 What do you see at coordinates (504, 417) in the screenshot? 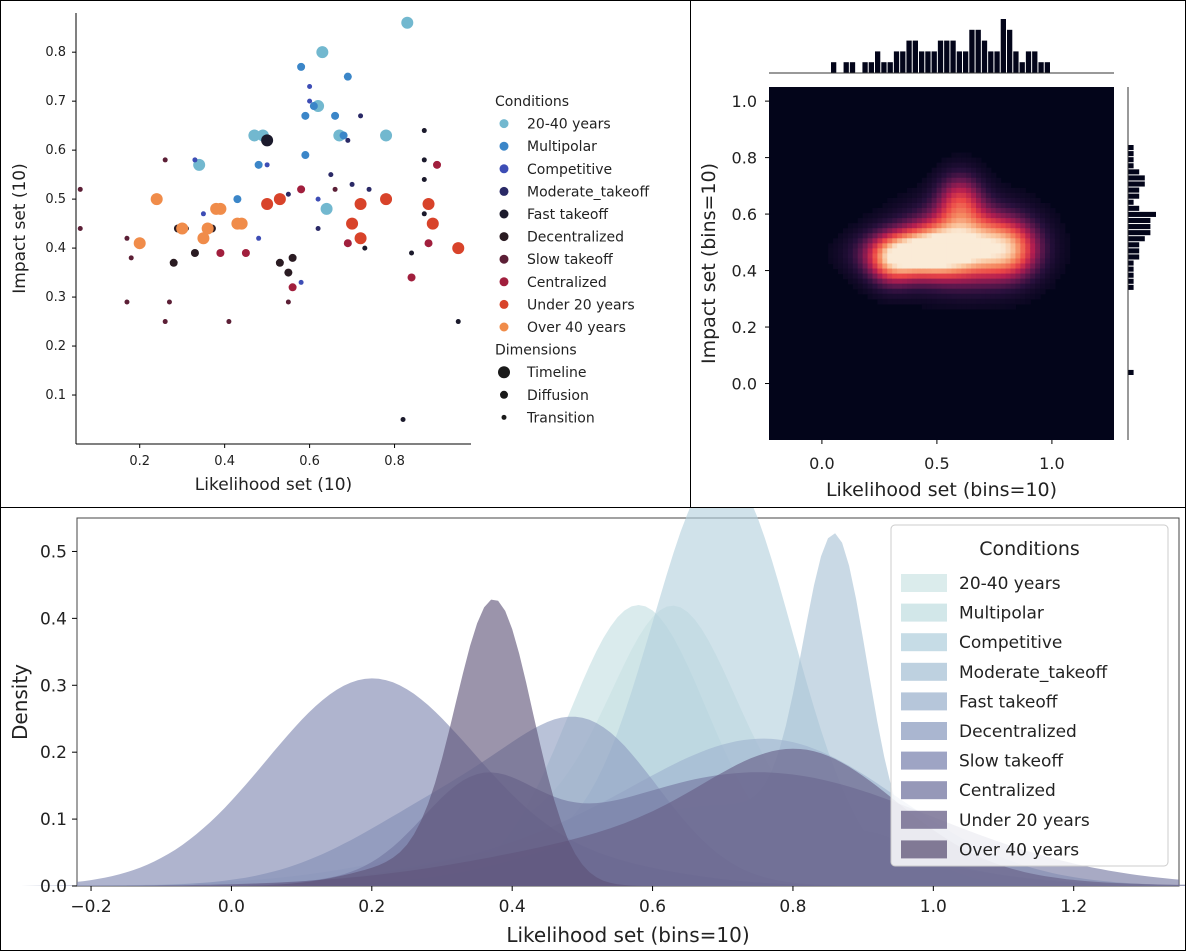
I see `legend-size-swatch` at bounding box center [504, 417].